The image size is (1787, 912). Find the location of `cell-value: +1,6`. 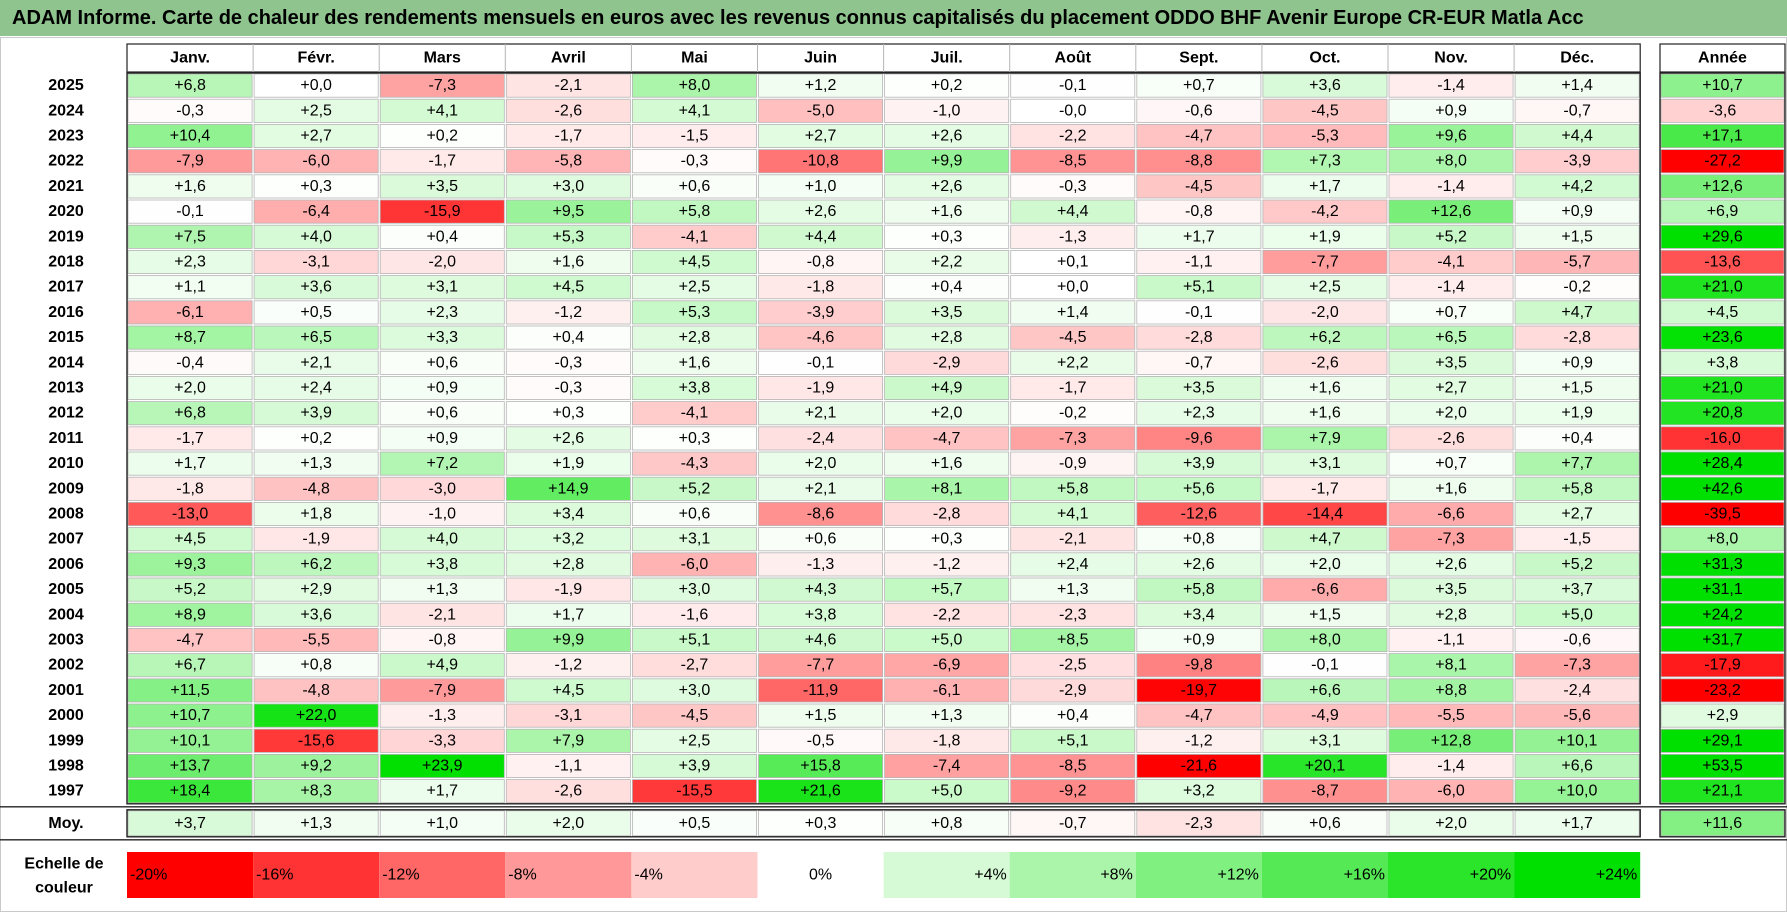

cell-value: +1,6 is located at coordinates (695, 362).